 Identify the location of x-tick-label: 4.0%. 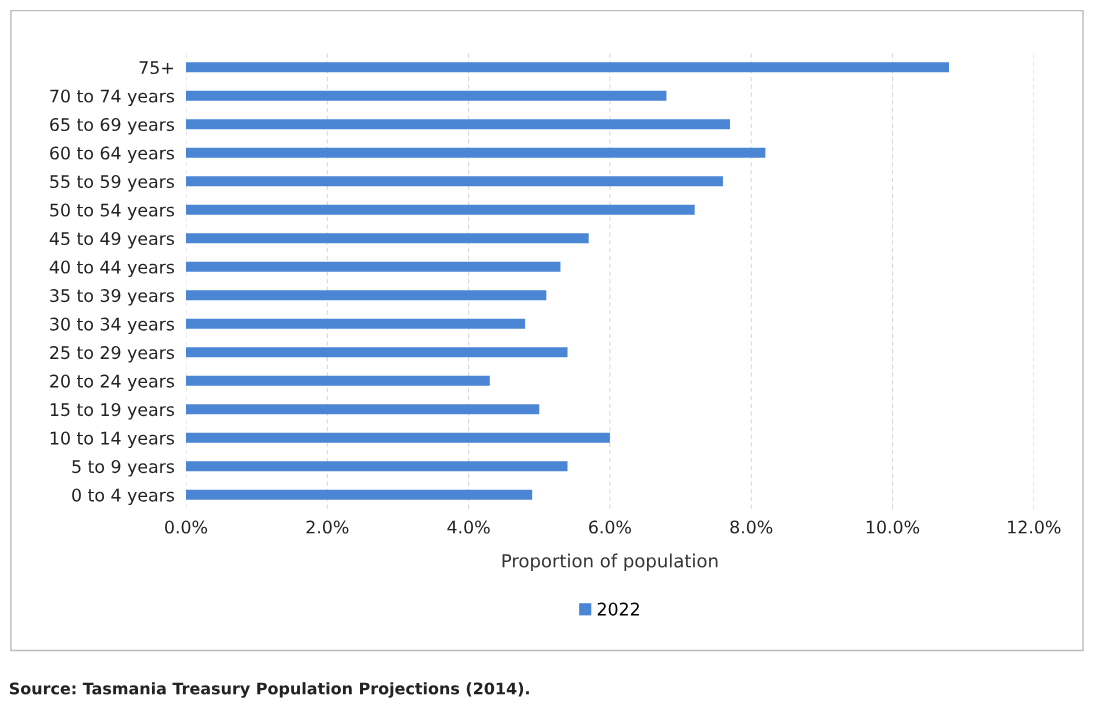
(468, 527).